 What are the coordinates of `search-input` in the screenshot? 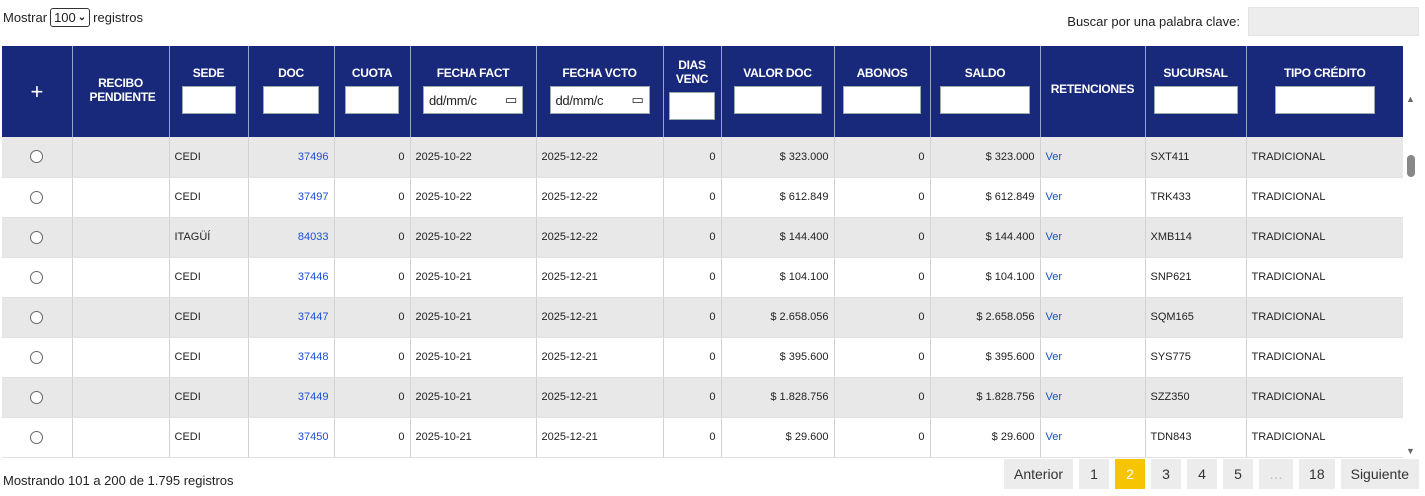 It's located at (1333, 21).